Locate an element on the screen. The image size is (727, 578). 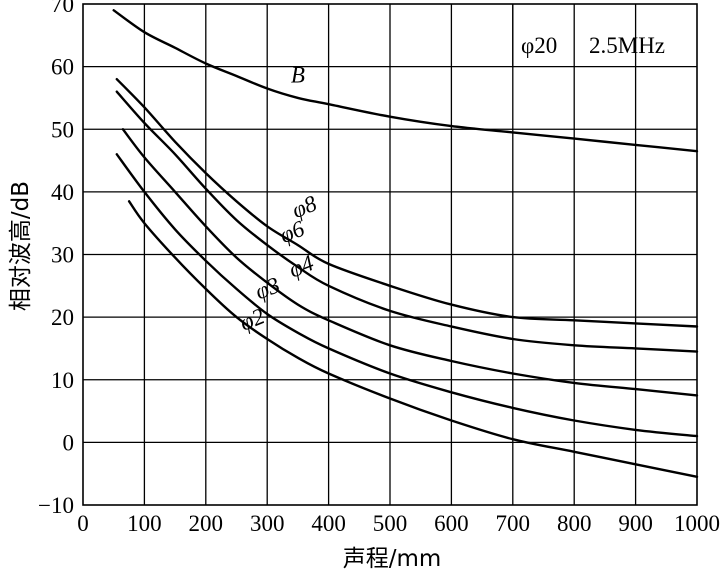
x-tick-label: 900 is located at coordinates (635, 523).